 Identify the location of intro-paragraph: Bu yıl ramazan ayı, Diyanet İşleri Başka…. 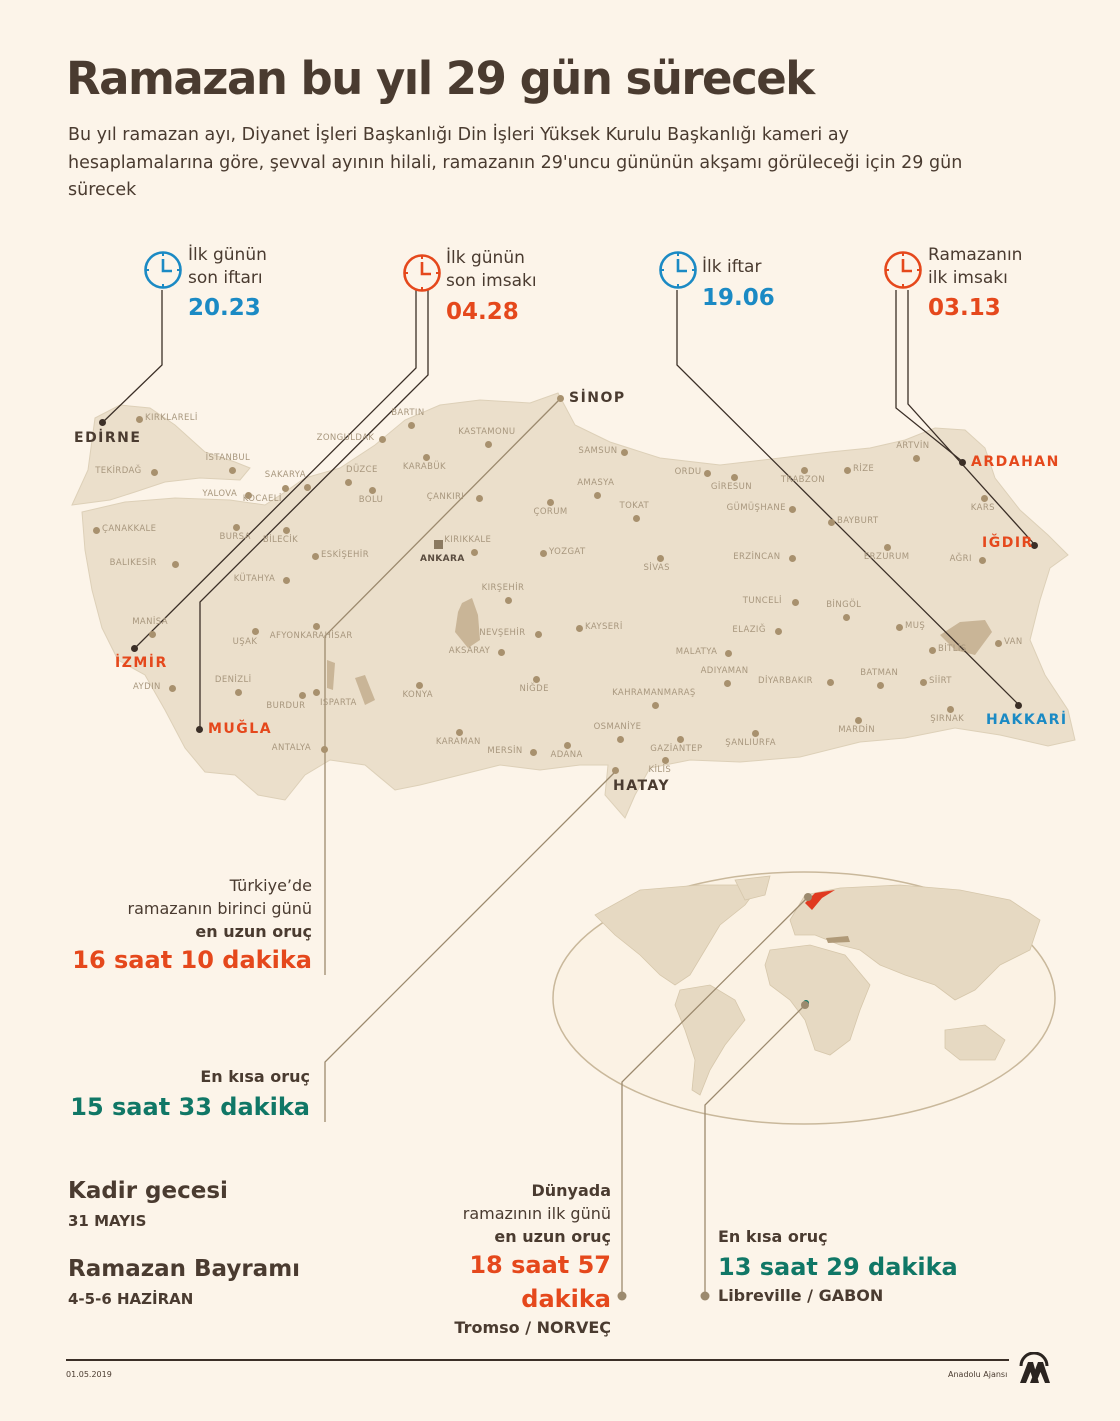
(515, 162).